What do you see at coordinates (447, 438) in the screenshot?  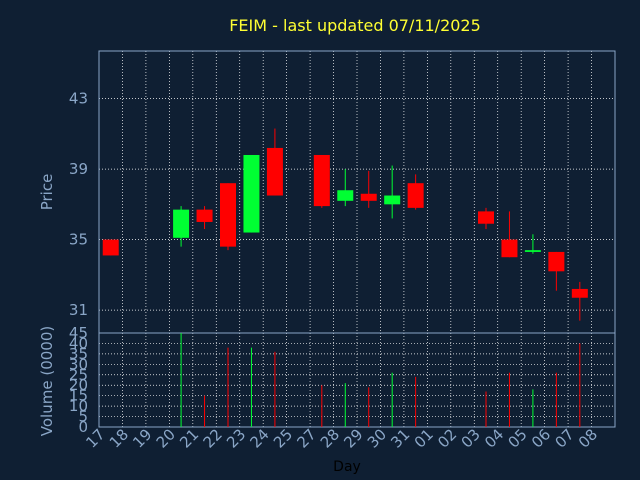 I see `x-tick-label: 02` at bounding box center [447, 438].